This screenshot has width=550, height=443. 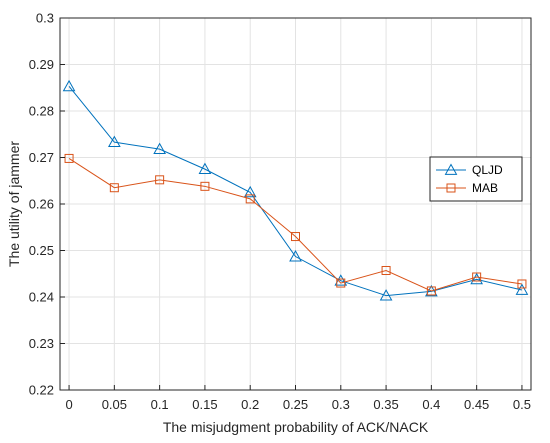 What do you see at coordinates (385, 404) in the screenshot?
I see `x-tick-label: 0.35` at bounding box center [385, 404].